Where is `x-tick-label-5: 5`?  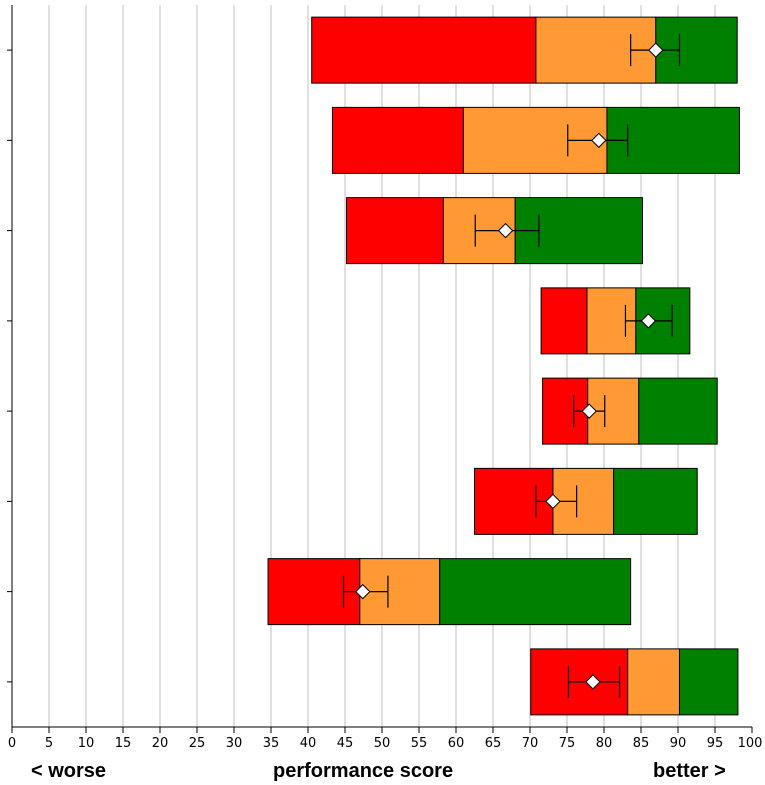
x-tick-label-5: 5 is located at coordinates (49, 743).